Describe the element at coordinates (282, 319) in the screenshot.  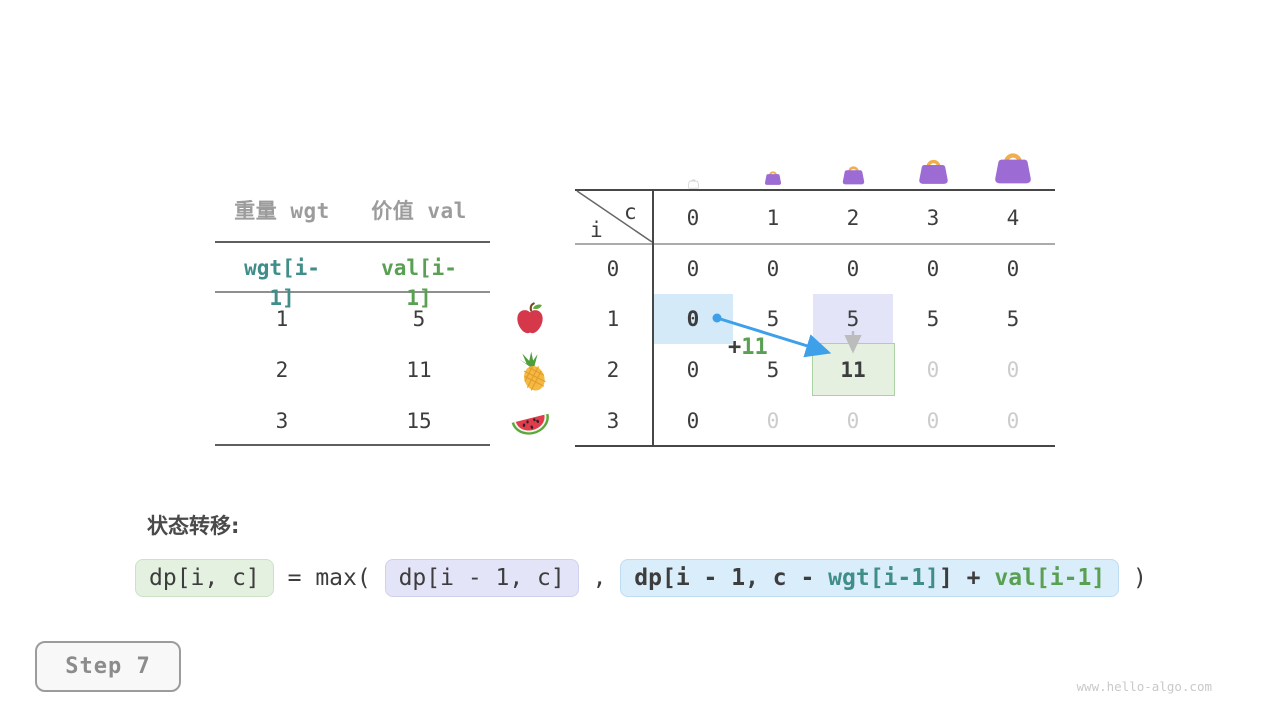
I see `items-cell: 1` at that location.